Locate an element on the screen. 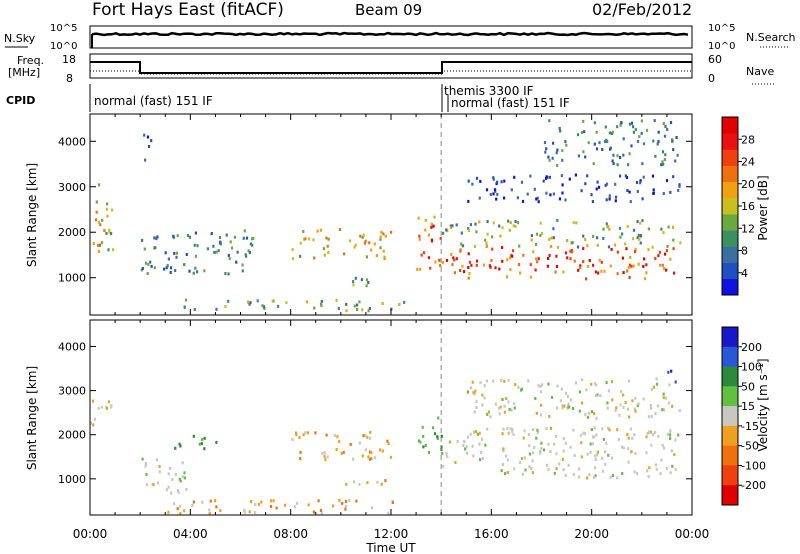 The width and height of the screenshot is (800, 554). cpid-segment-3: normal (fast) 151 IF is located at coordinates (510, 103).